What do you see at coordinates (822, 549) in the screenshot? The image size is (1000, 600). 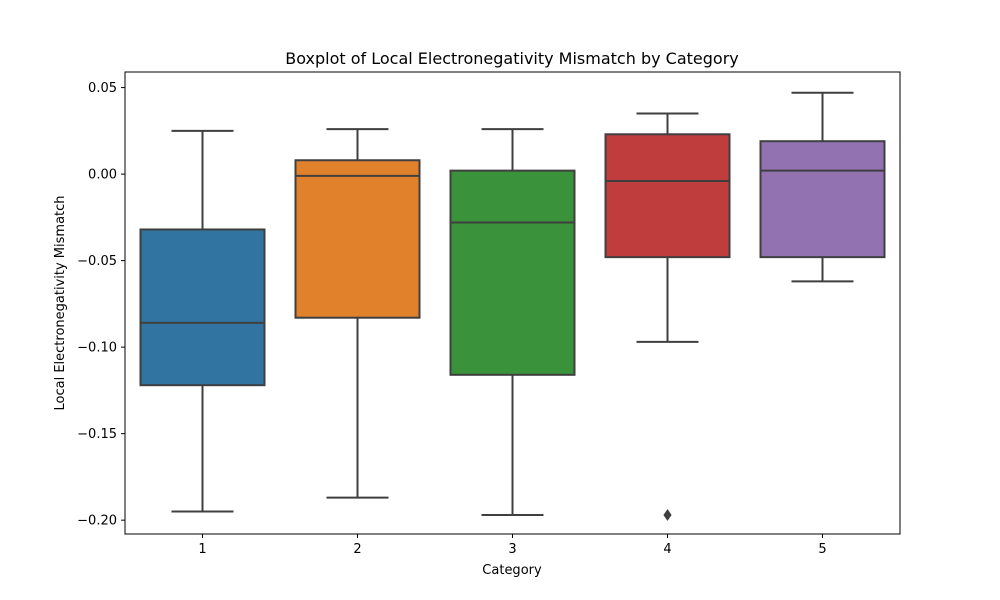 I see `x-tick-label: 5` at bounding box center [822, 549].